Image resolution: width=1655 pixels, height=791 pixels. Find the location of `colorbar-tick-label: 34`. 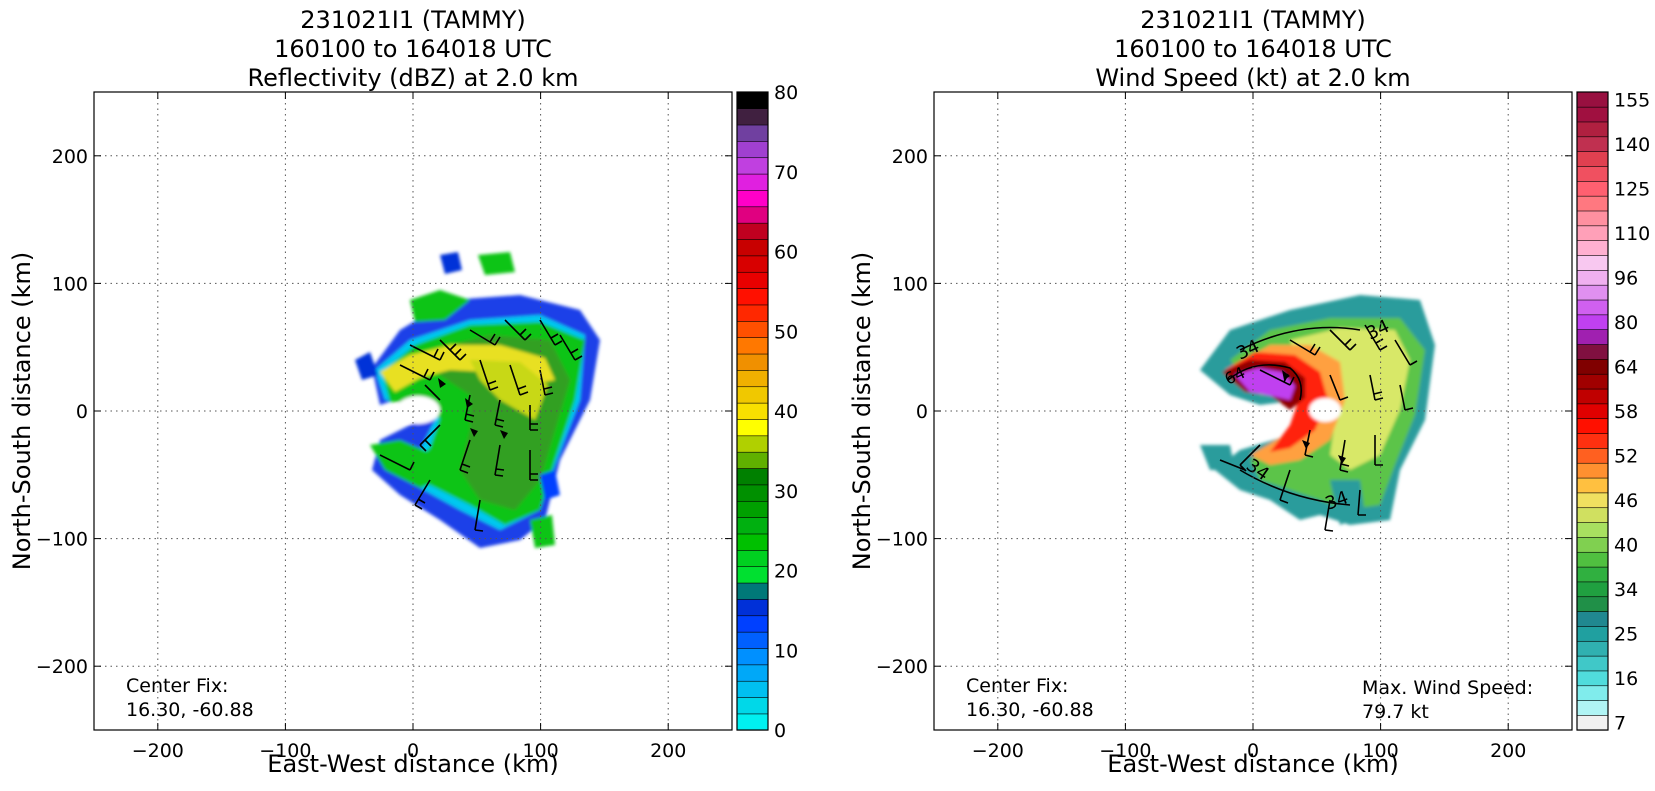

colorbar-tick-label: 34 is located at coordinates (1626, 590).